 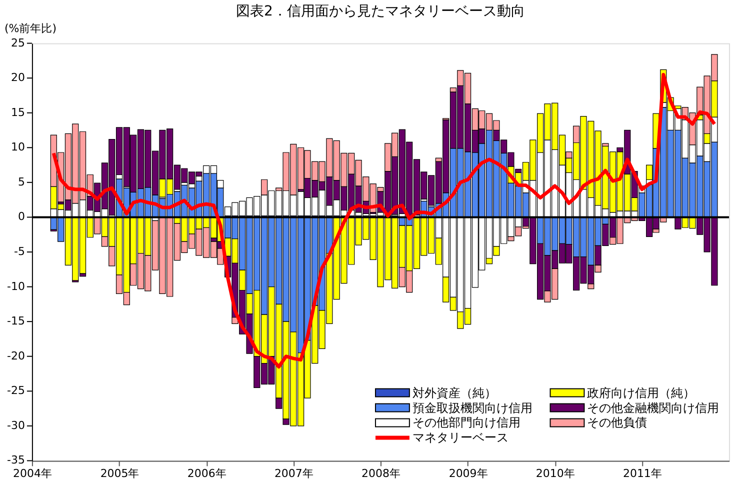 I want to click on y-axis-title: (%前年比), so click(x=30, y=28).